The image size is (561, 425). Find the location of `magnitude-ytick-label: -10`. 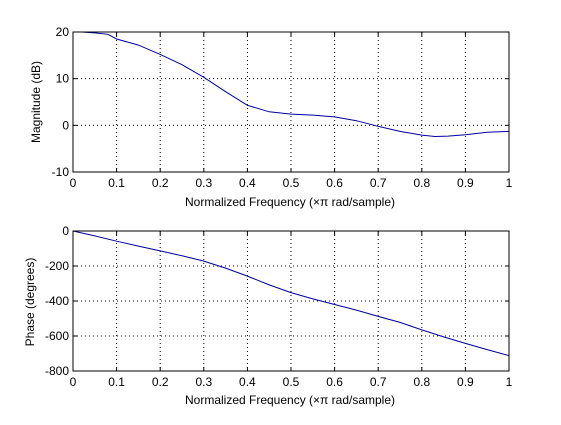

magnitude-ytick-label: -10 is located at coordinates (61, 172).